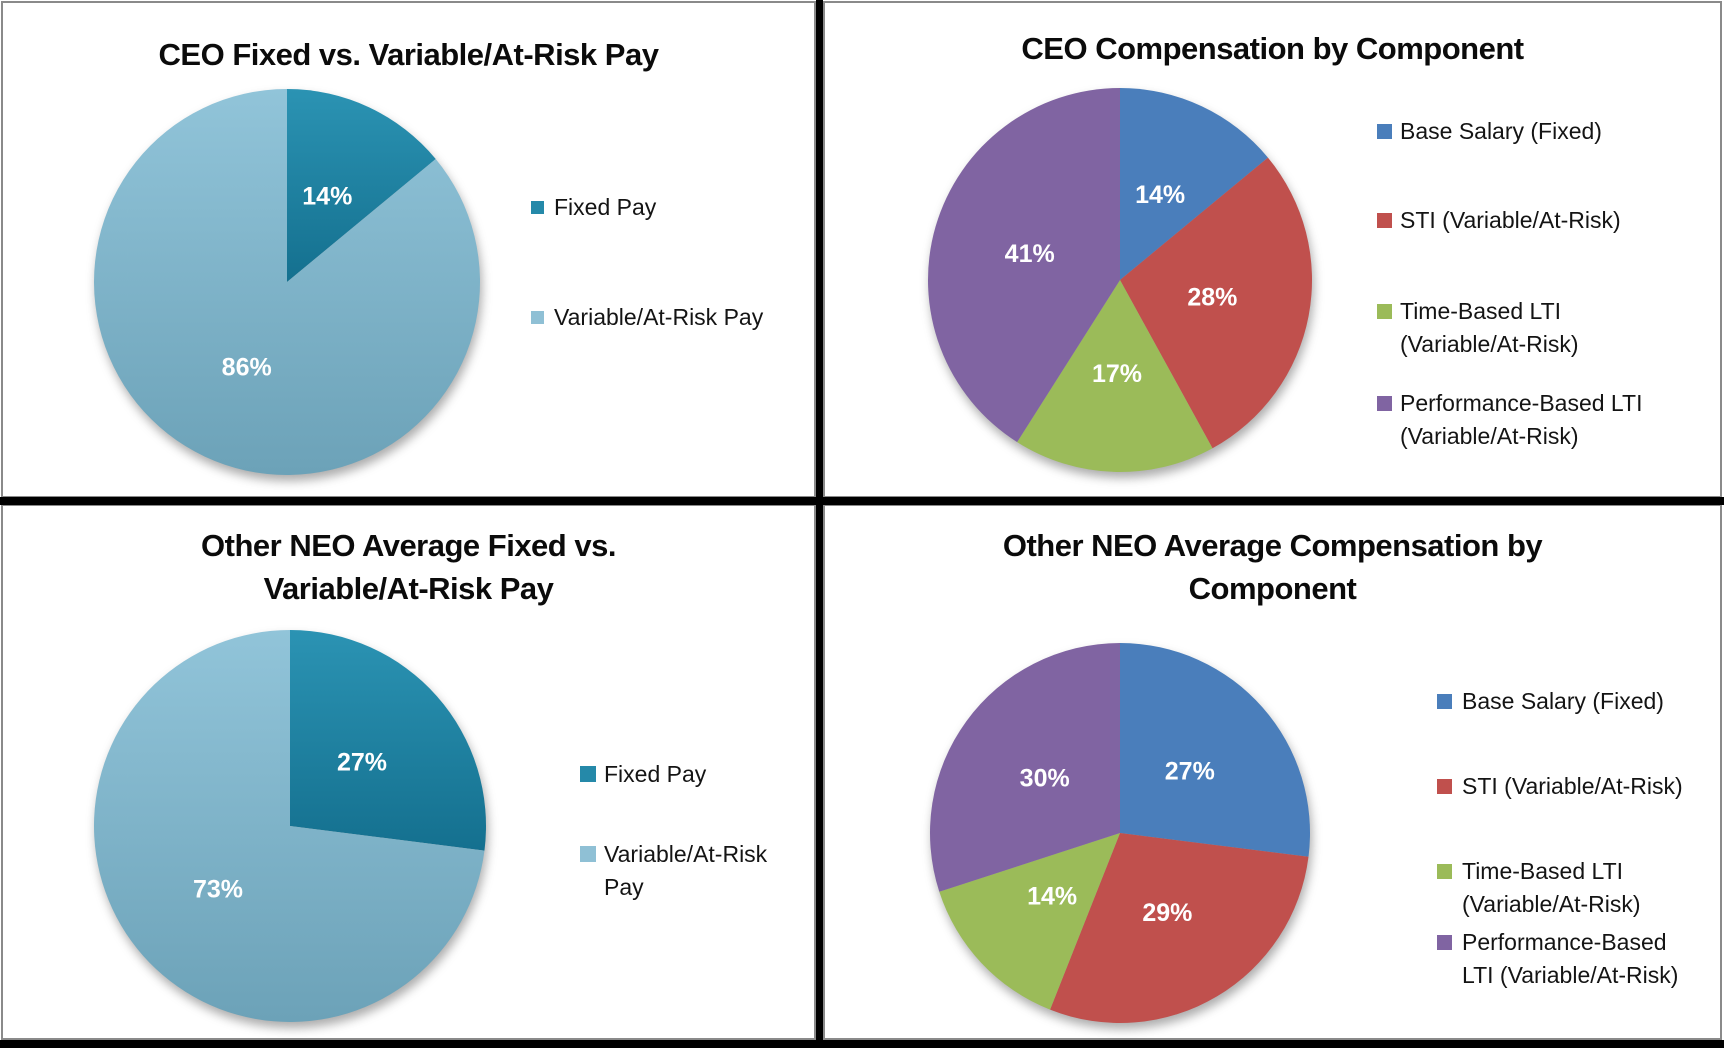  I want to click on pie-slice-label: 41%, so click(1030, 254).